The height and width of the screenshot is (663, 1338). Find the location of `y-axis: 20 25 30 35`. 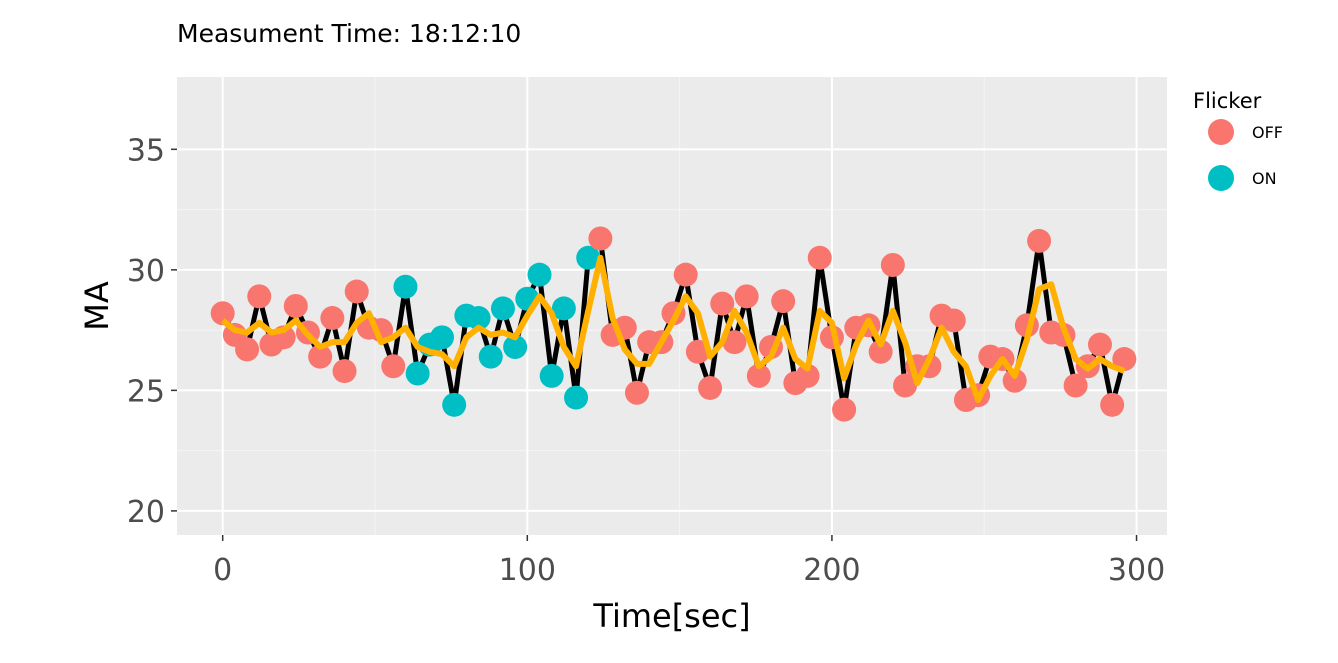

y-axis: 20 25 30 35 is located at coordinates (152, 331).